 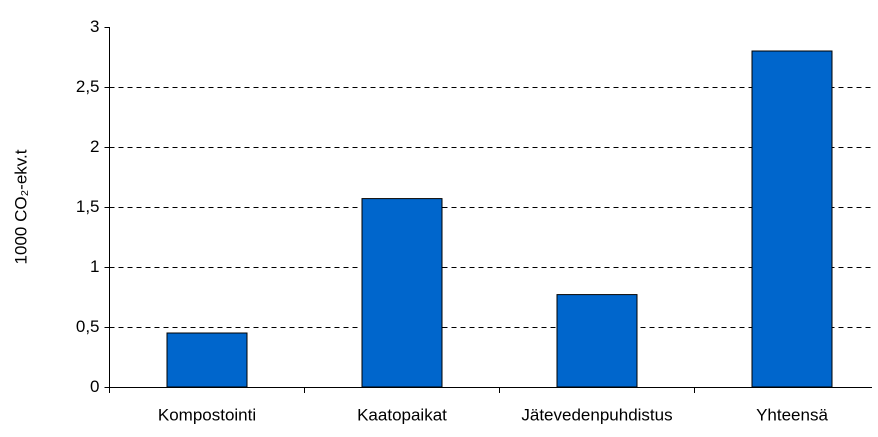 I want to click on y-tick-label: 0, so click(x=94, y=386).